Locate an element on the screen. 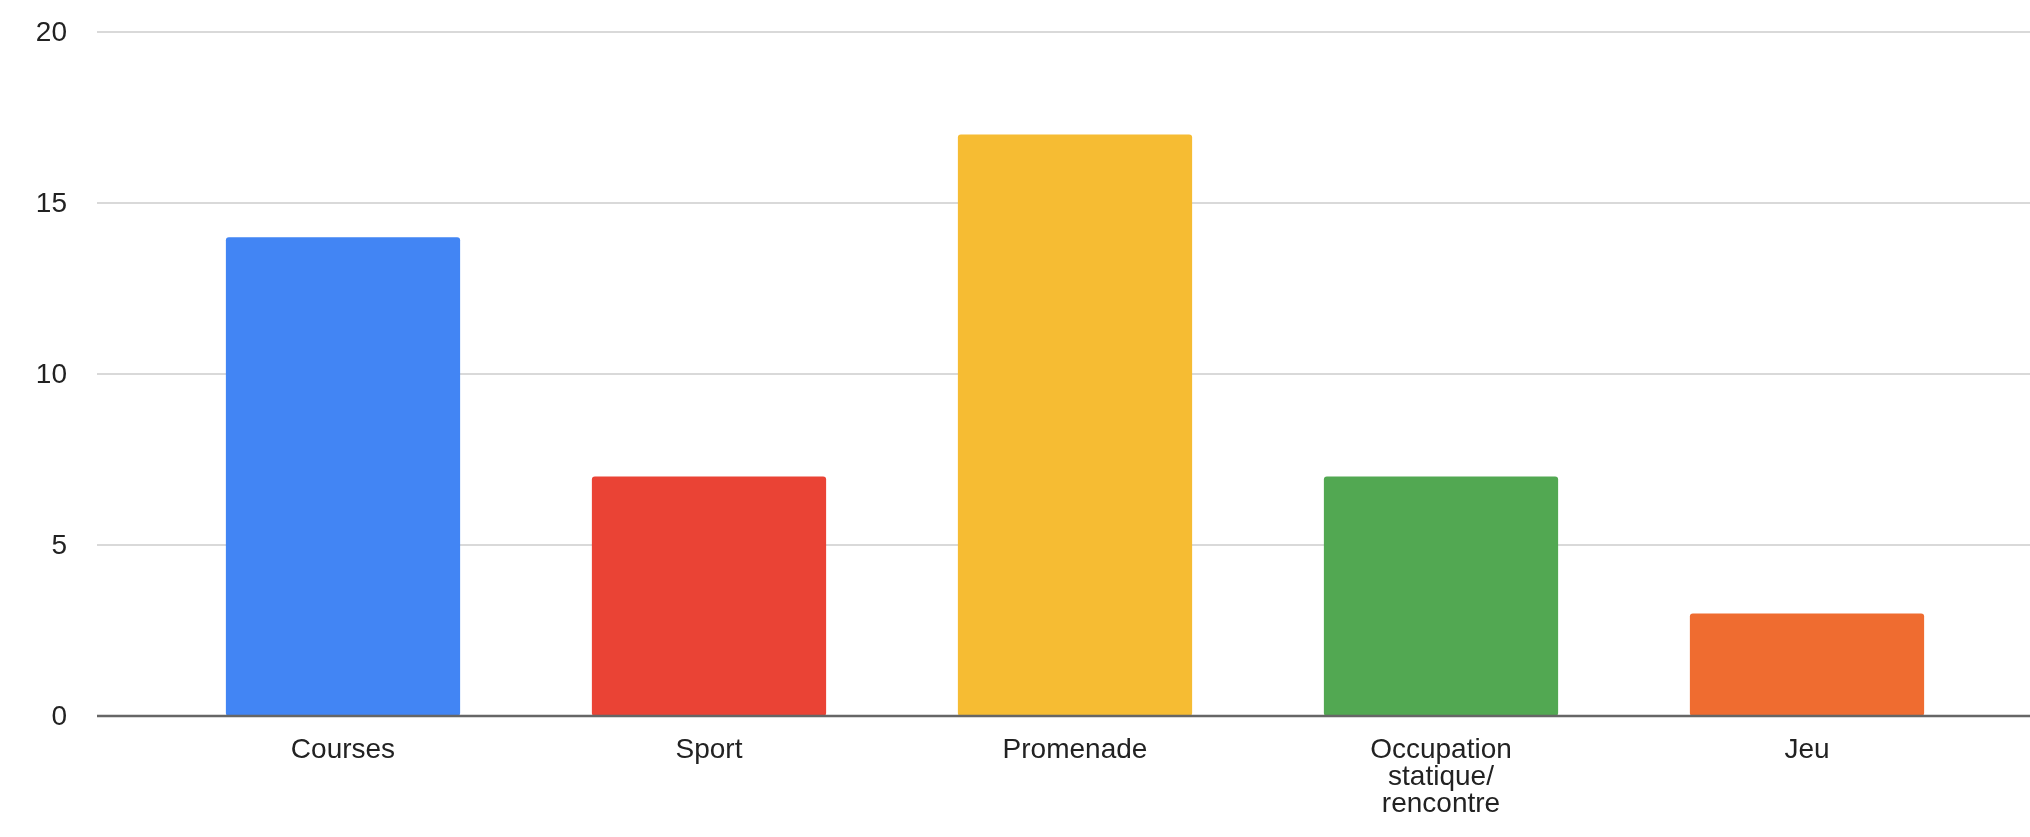  x-tick-label: Occupation statique/ rencontre is located at coordinates (1441, 775).